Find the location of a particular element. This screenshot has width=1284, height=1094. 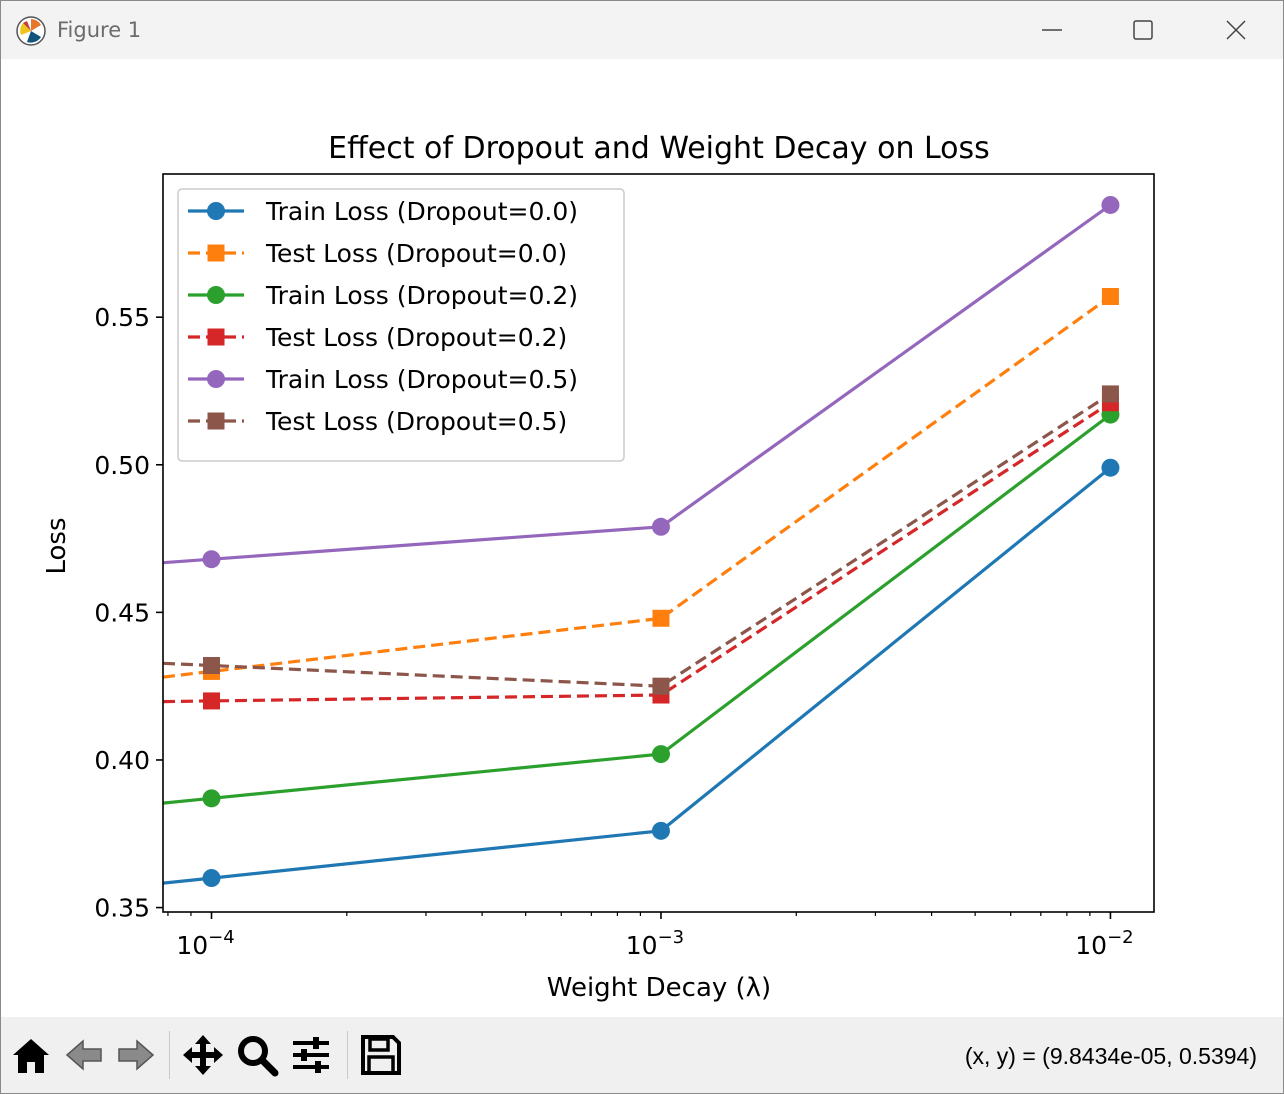

y-tick-label: 0.50 is located at coordinates (122, 465).